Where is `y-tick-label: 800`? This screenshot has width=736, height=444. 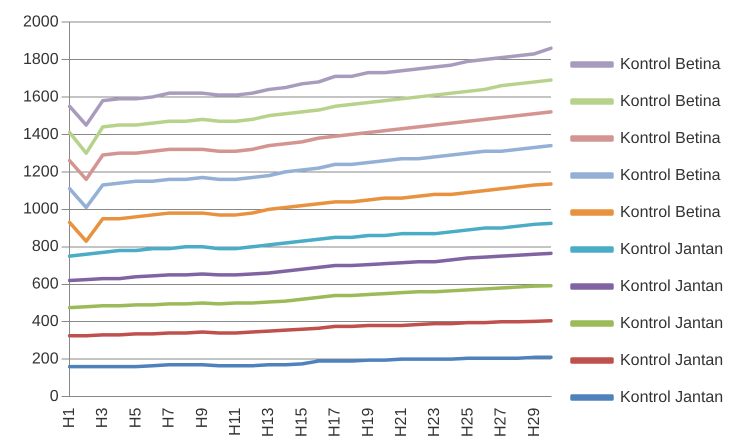 y-tick-label: 800 is located at coordinates (45, 247).